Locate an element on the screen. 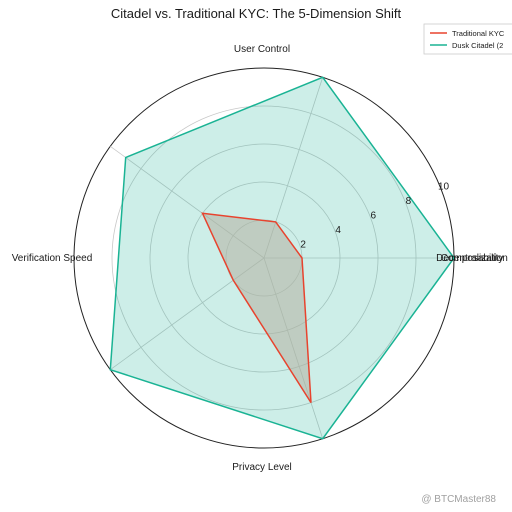 This screenshot has width=512, height=512. radial-tick-10: 10 is located at coordinates (444, 186).